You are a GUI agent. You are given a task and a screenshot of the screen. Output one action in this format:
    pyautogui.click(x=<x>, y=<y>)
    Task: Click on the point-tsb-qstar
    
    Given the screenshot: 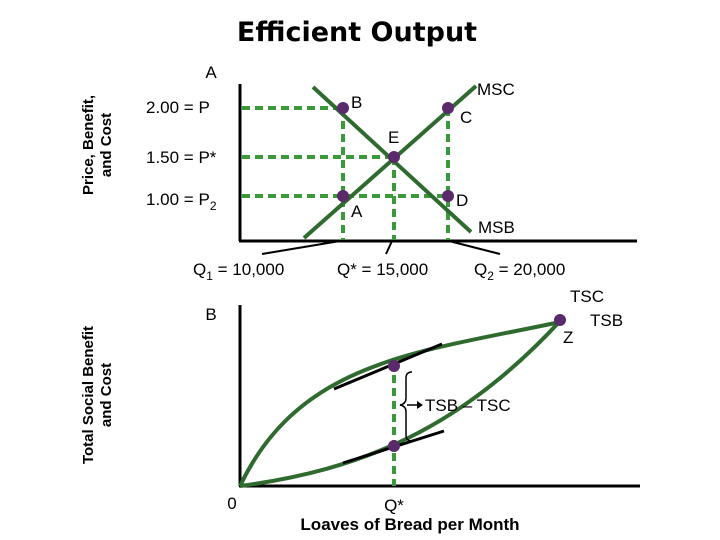 What is the action you would take?
    pyautogui.click(x=394, y=366)
    